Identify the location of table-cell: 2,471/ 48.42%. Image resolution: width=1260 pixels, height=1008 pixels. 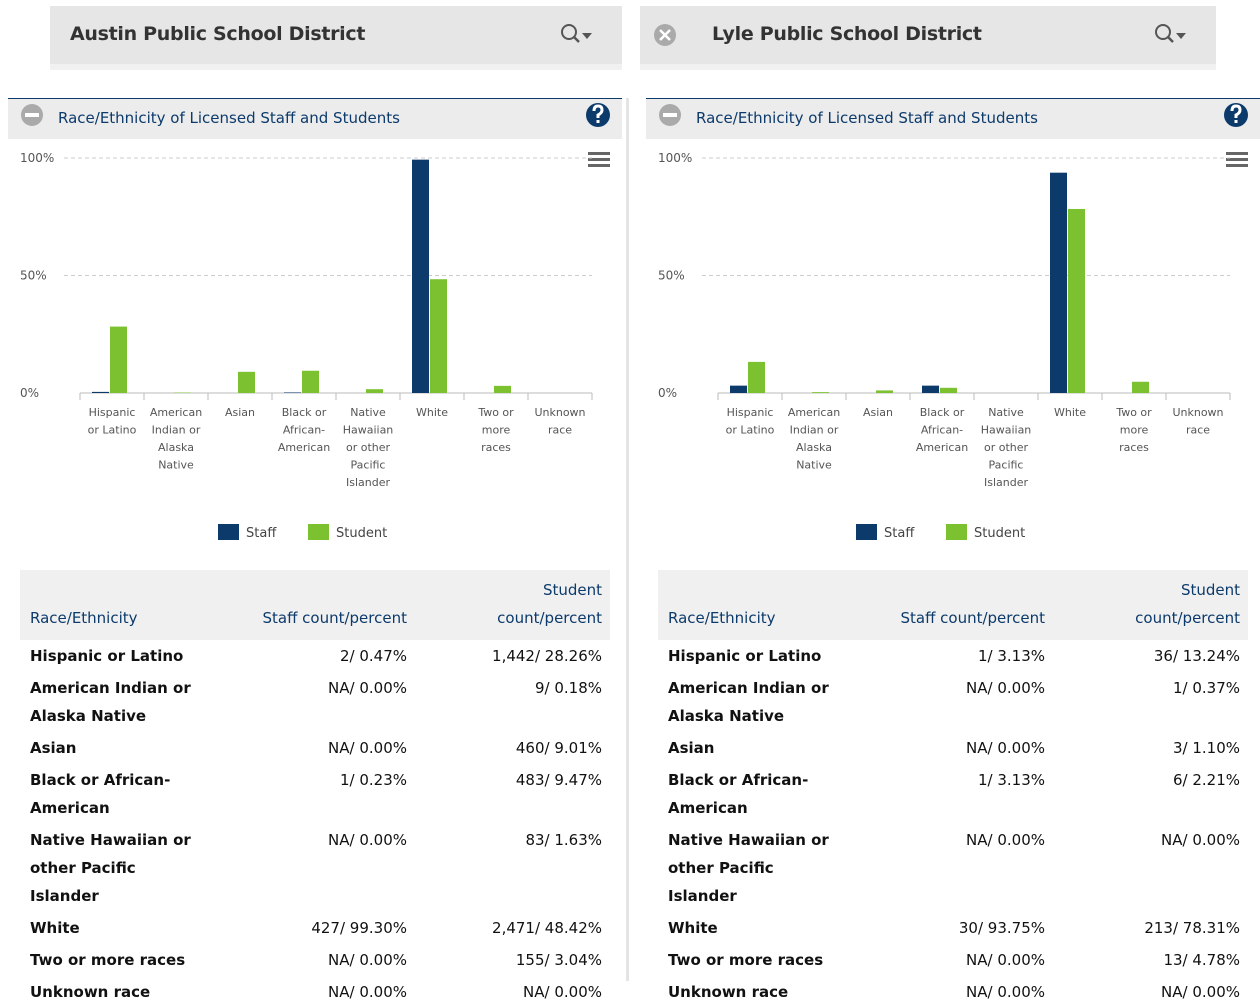
(512, 928).